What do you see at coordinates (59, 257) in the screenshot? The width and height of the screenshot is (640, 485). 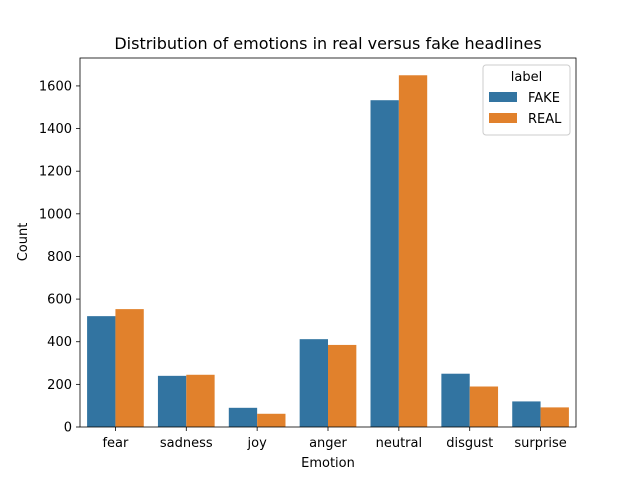 I see `y-tick-label-800: 800` at bounding box center [59, 257].